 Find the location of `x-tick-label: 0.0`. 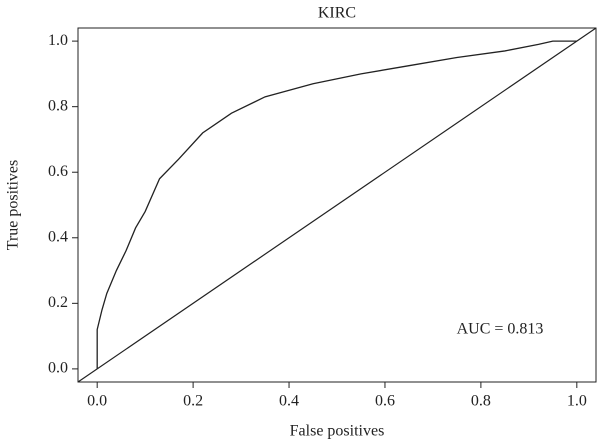

x-tick-label: 0.0 is located at coordinates (97, 401).